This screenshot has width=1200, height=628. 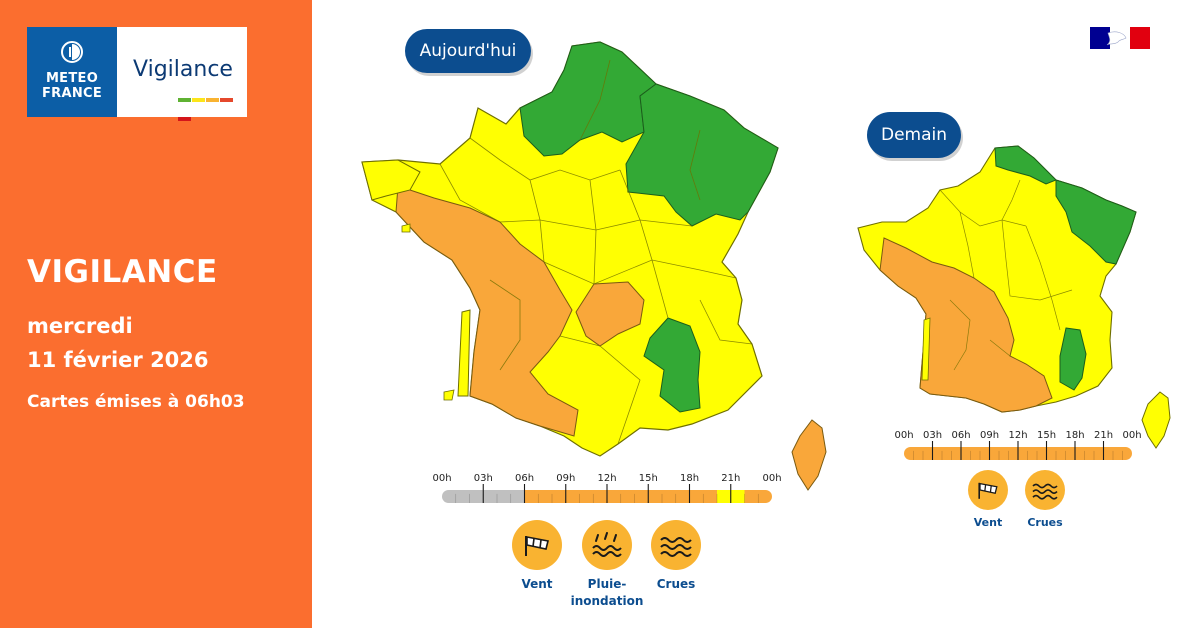 I want to click on logo-line-1: METEO, so click(x=72, y=78).